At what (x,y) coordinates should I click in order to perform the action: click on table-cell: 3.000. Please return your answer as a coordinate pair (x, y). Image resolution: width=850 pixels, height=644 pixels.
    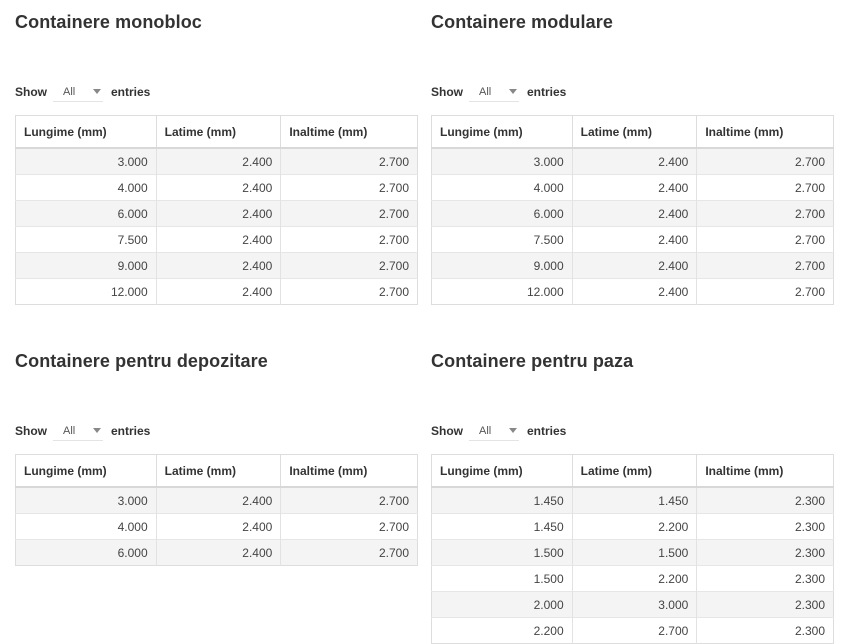
    Looking at the image, I should click on (86, 500).